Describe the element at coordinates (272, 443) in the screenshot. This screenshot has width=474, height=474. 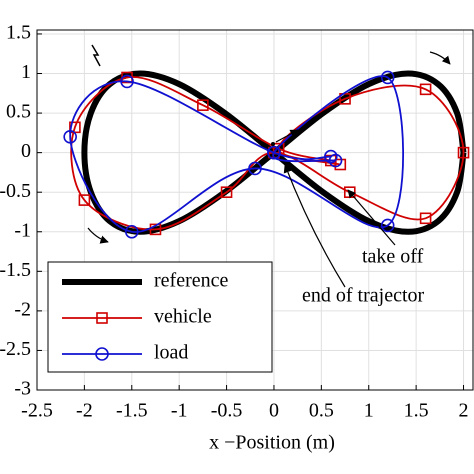
I see `x-axis-label: x −Position (m)` at that location.